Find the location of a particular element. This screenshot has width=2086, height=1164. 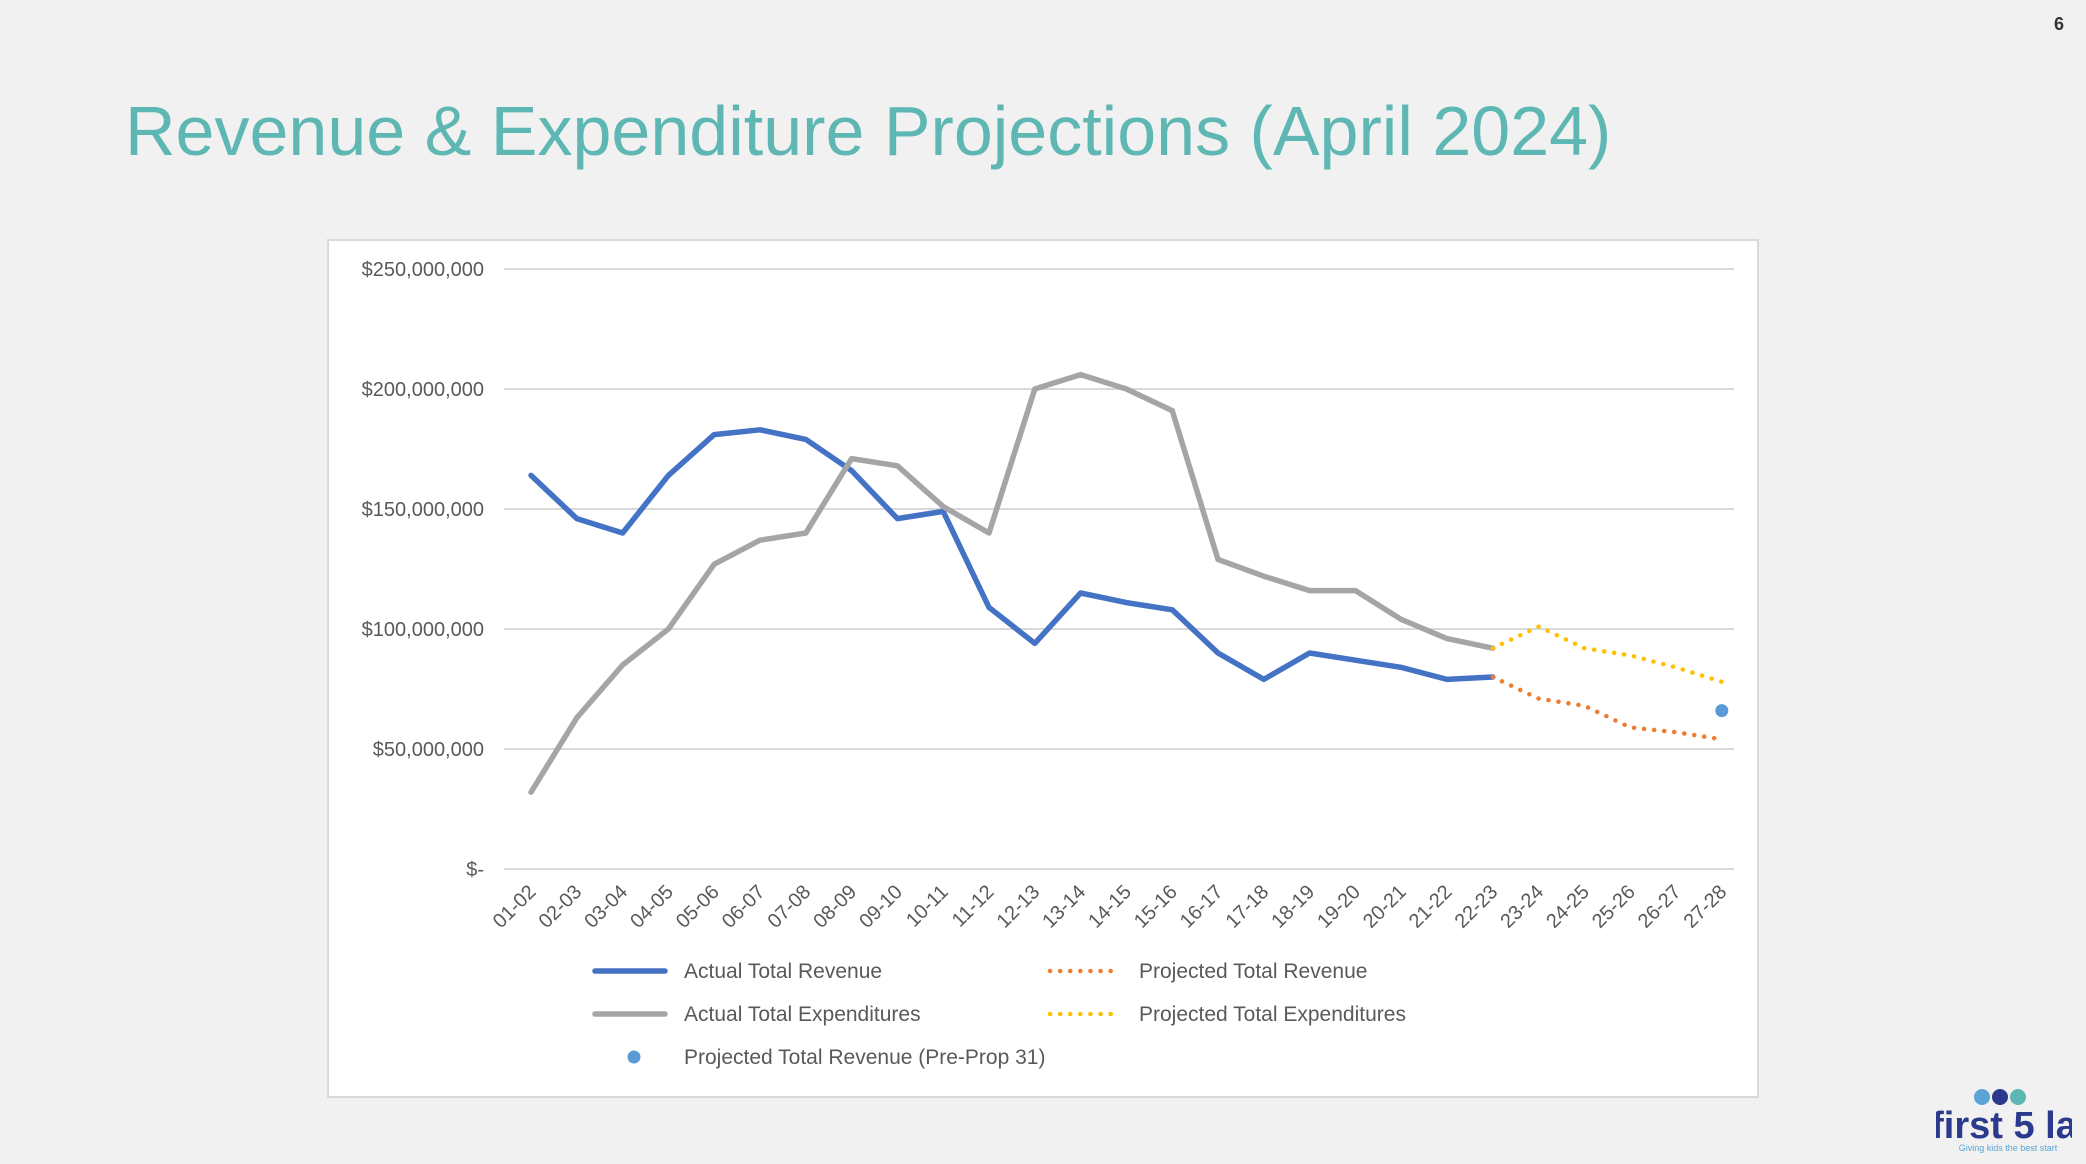

x-tick-label: 11-12 is located at coordinates (973, 906).